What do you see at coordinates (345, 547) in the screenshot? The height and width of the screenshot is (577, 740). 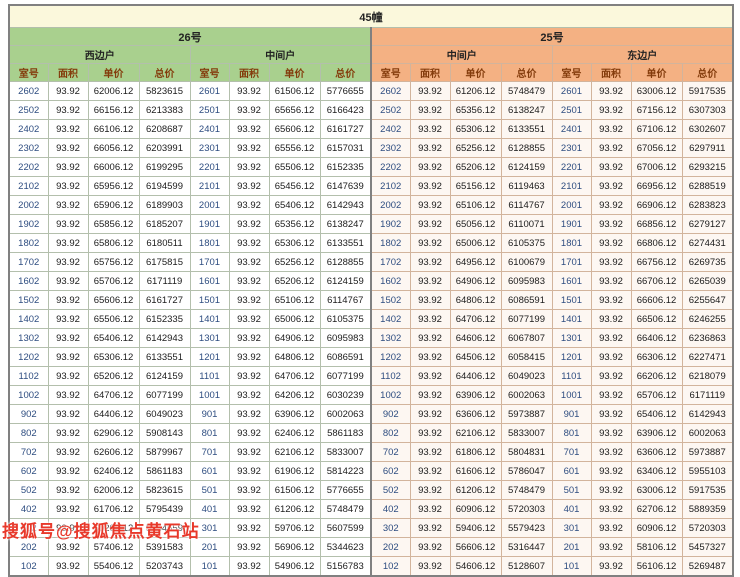 I see `total-price-cell: 5344623` at bounding box center [345, 547].